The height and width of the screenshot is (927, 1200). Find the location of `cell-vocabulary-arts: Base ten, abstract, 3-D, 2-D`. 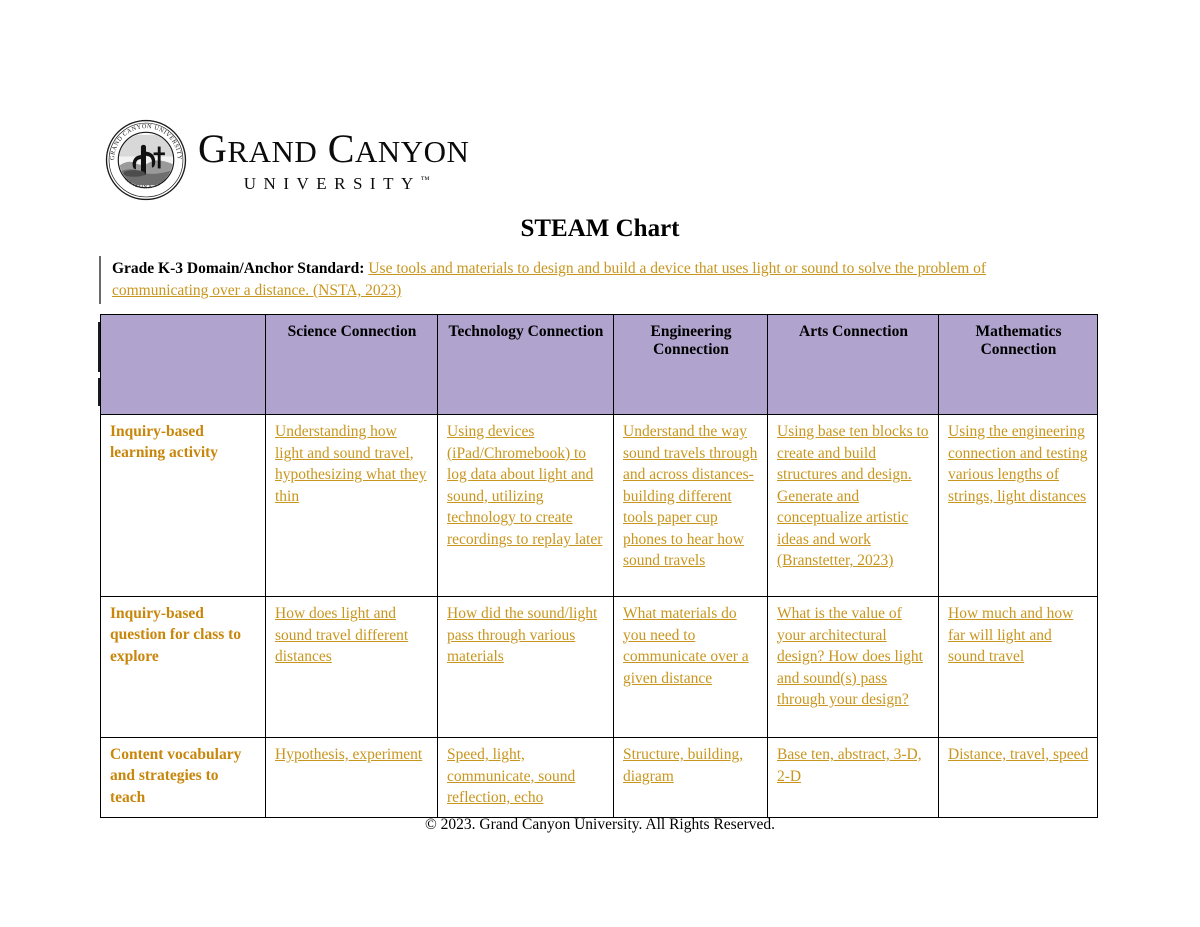

cell-vocabulary-arts: Base ten, abstract, 3-D, 2-D is located at coordinates (853, 777).